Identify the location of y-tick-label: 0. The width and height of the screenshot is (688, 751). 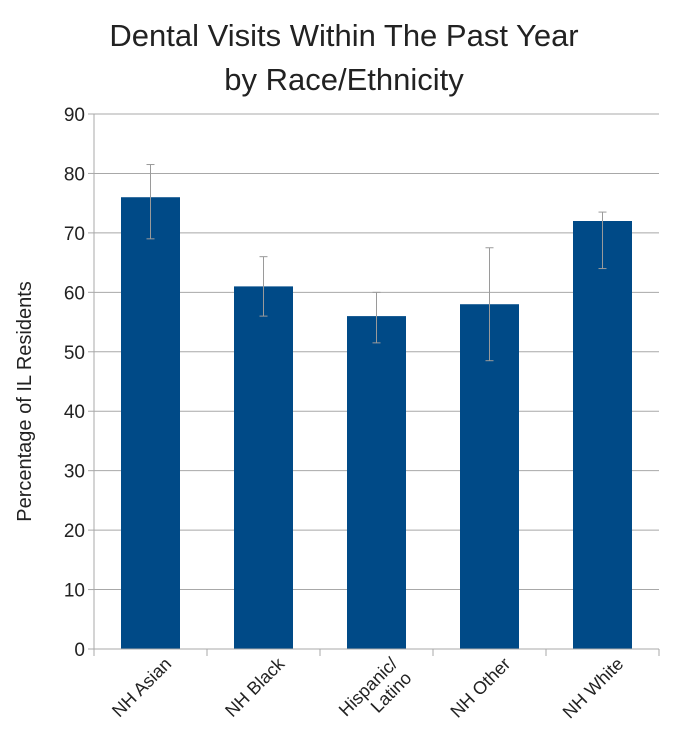
(79, 650).